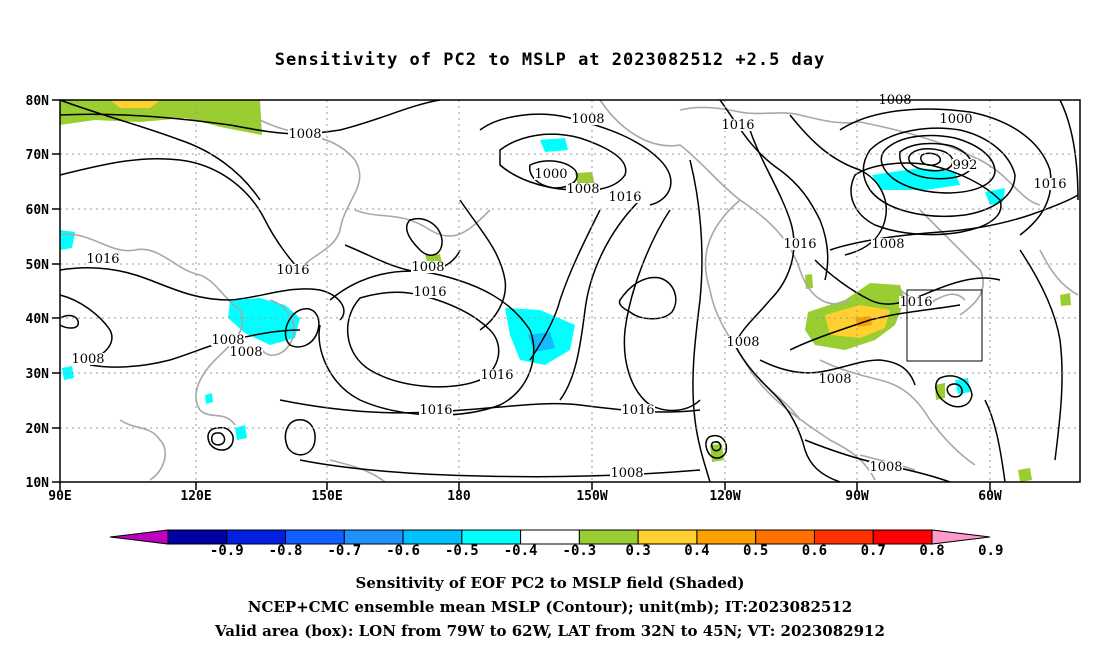 The width and height of the screenshot is (1100, 650). I want to click on lon-label-120w: 120W, so click(724, 496).